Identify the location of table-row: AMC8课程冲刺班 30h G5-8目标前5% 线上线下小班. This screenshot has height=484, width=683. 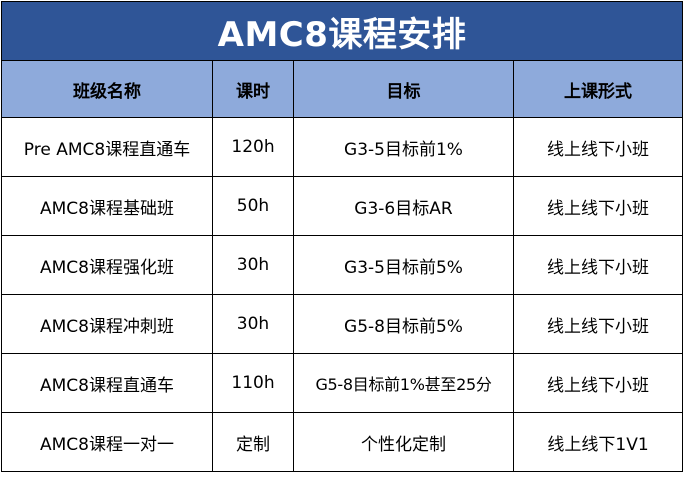
(342, 324).